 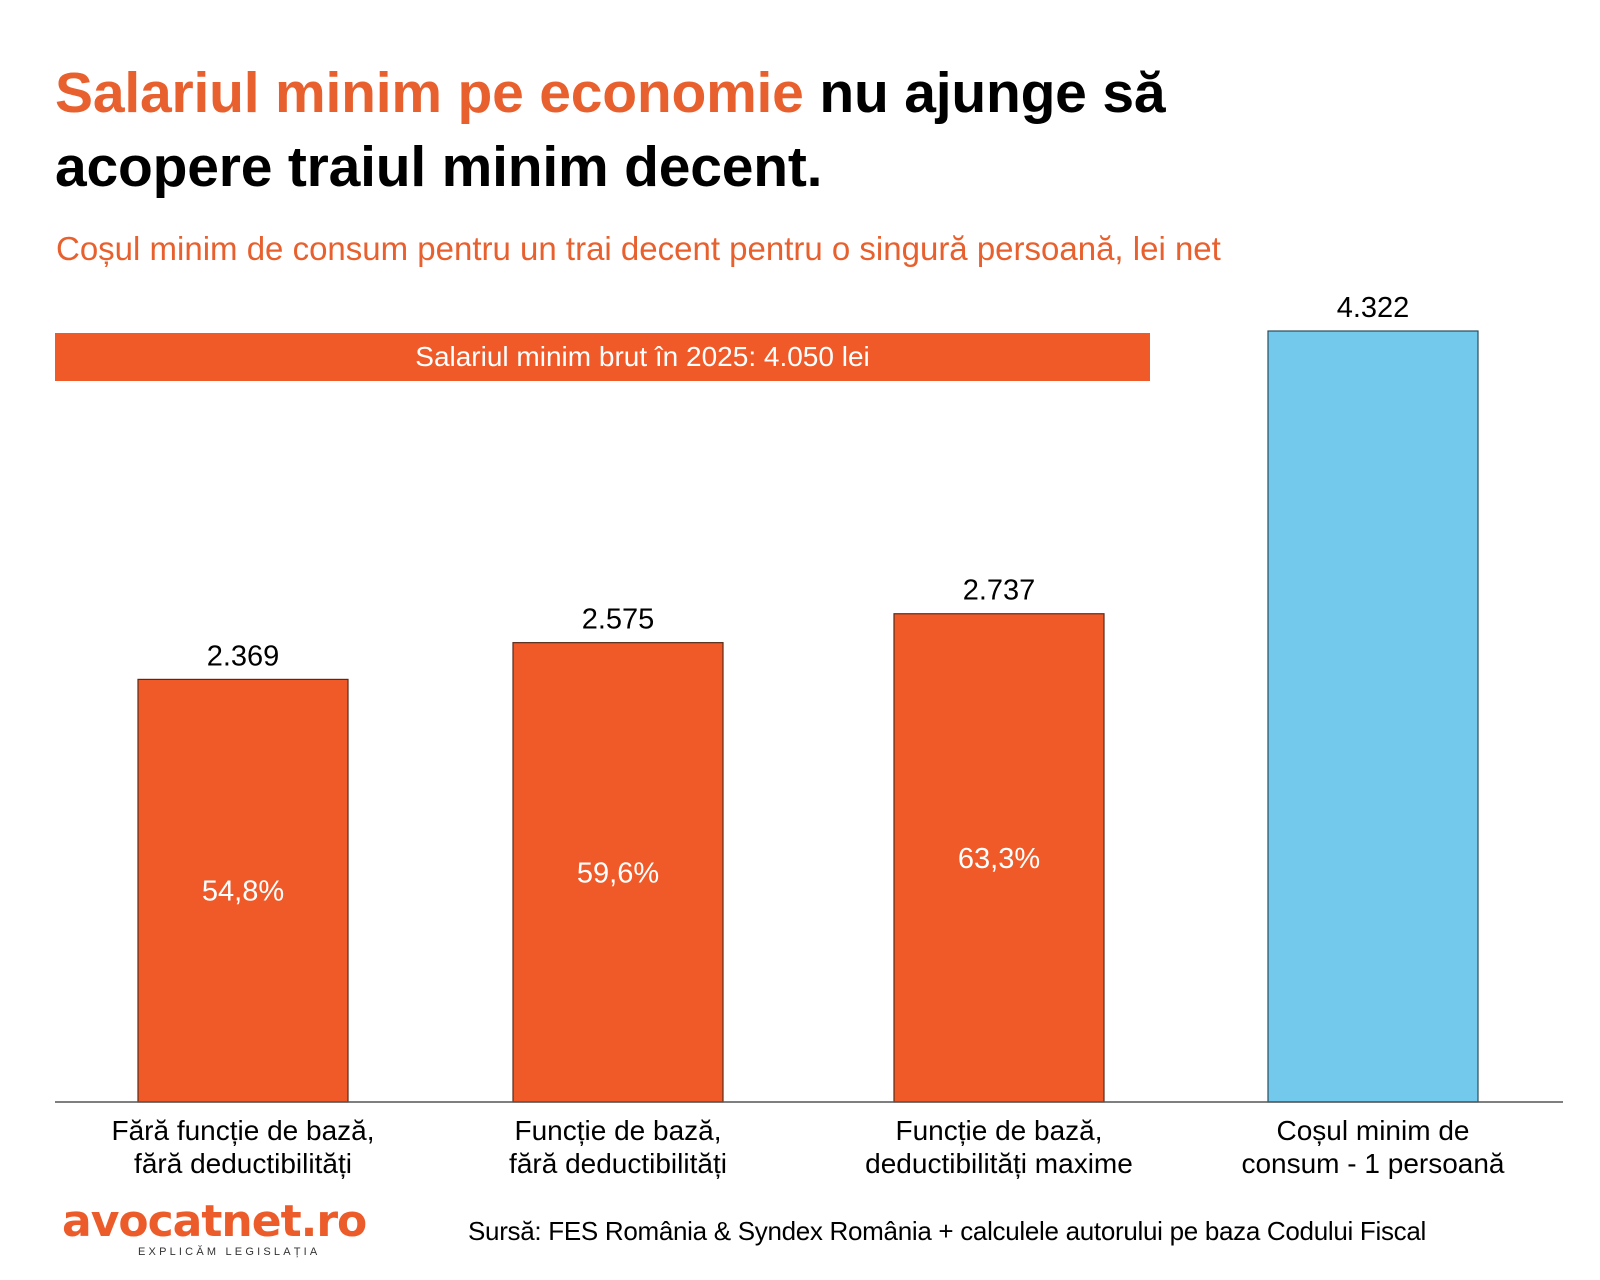 What do you see at coordinates (1372, 1163) in the screenshot?
I see `x-tick-label-4-line-2: consum - 1 persoană` at bounding box center [1372, 1163].